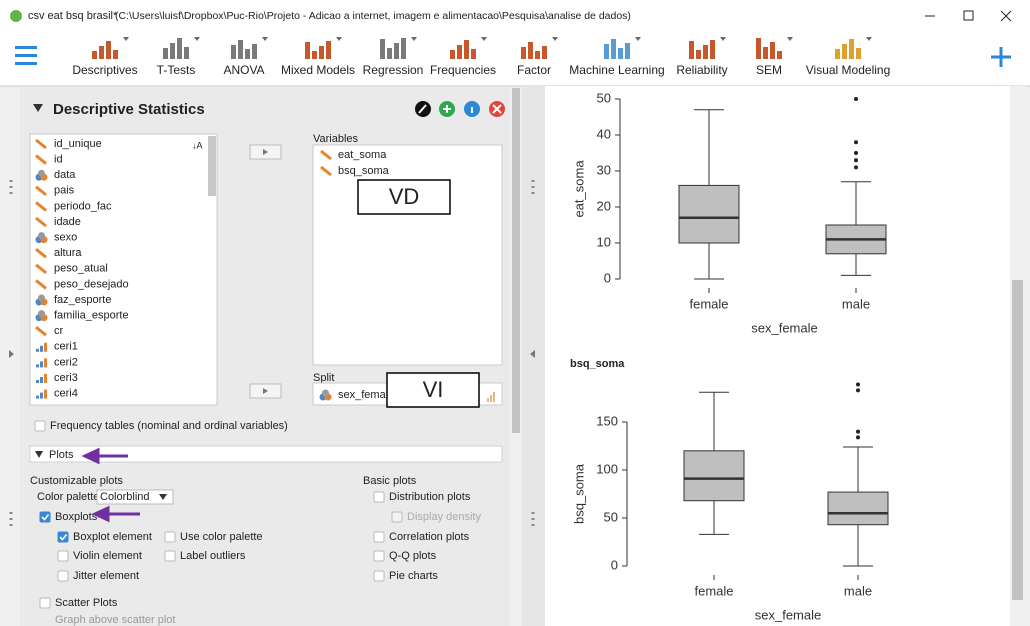 The width and height of the screenshot is (1030, 626). I want to click on y-tick-label: 10, so click(604, 241).